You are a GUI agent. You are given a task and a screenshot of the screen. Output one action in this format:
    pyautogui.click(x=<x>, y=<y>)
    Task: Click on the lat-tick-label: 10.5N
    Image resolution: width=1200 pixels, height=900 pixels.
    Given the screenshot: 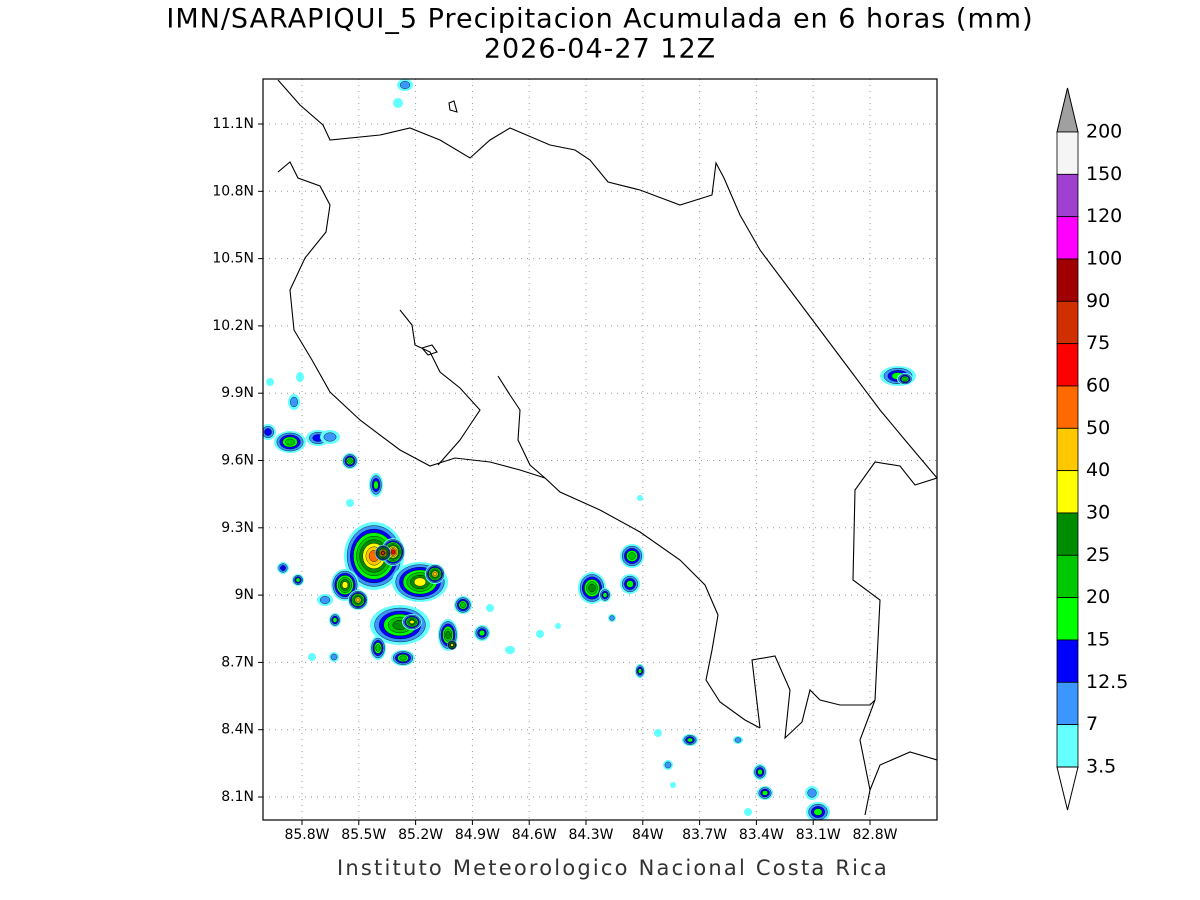 What is the action you would take?
    pyautogui.click(x=233, y=259)
    